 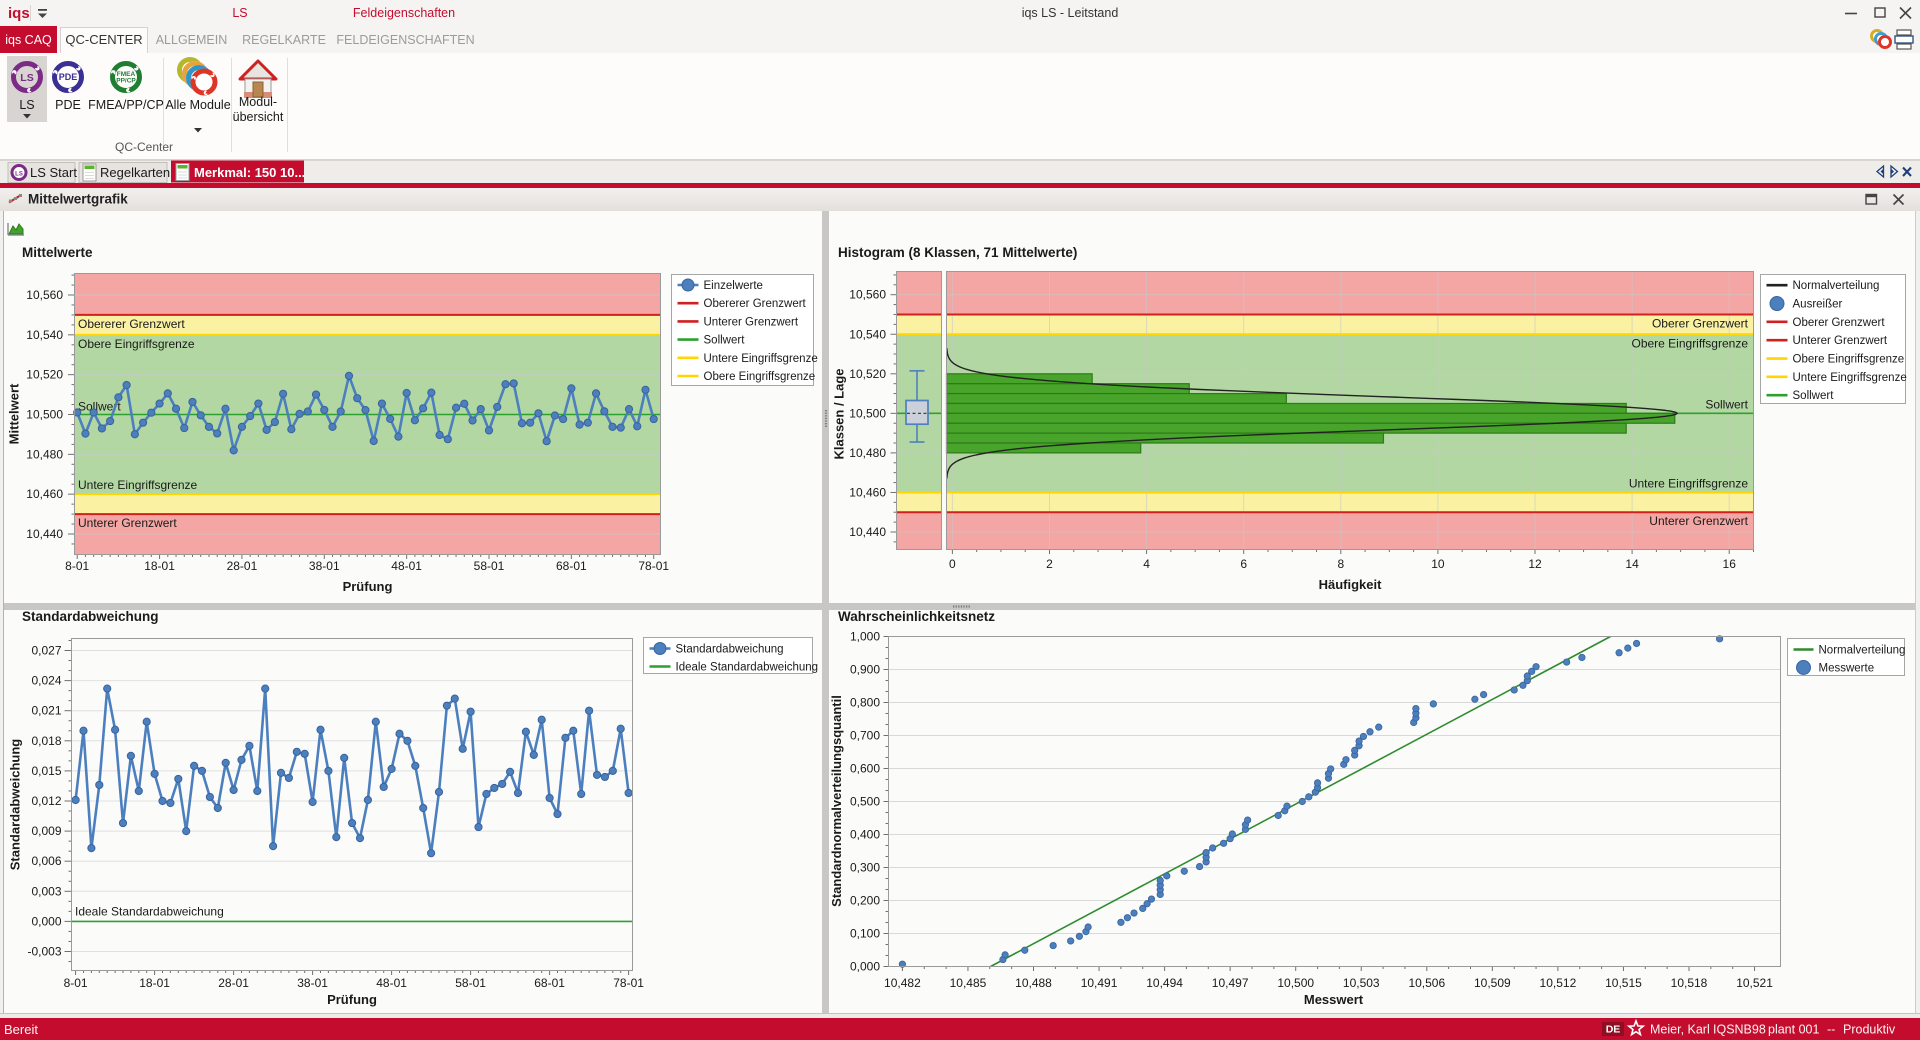 I want to click on svg-text: iqs LS - Leitstand, so click(x=1070, y=13).